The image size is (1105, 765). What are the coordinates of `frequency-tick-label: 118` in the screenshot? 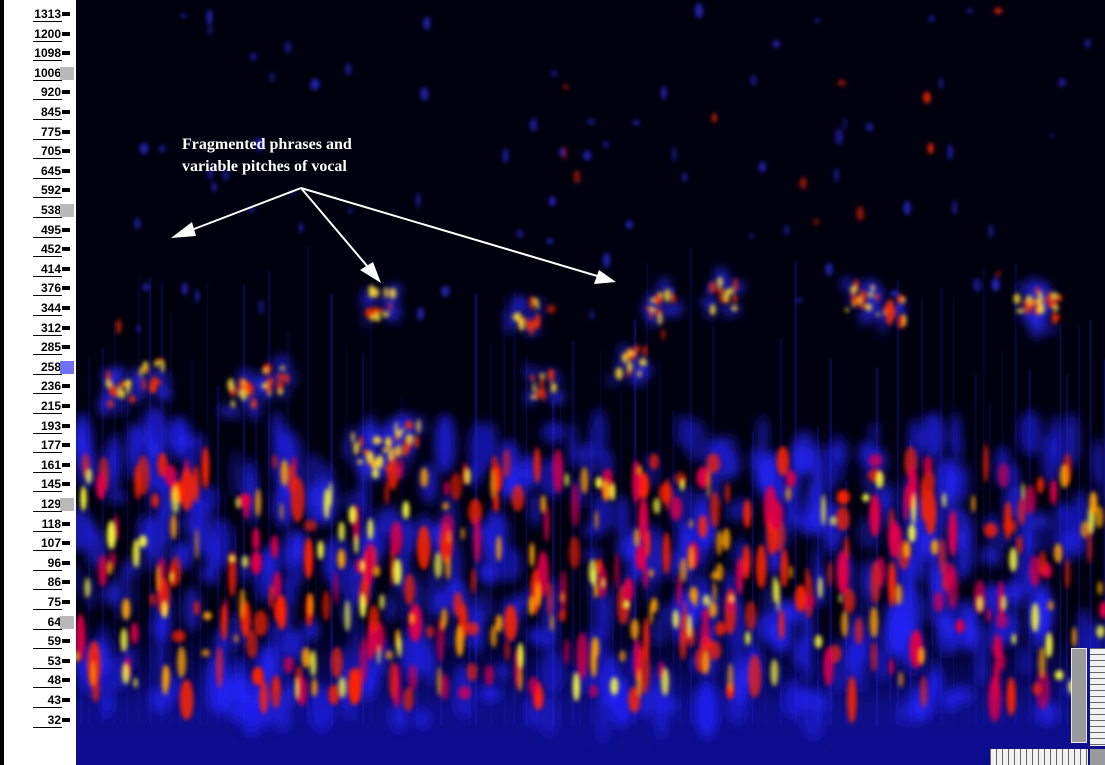 It's located at (47, 524).